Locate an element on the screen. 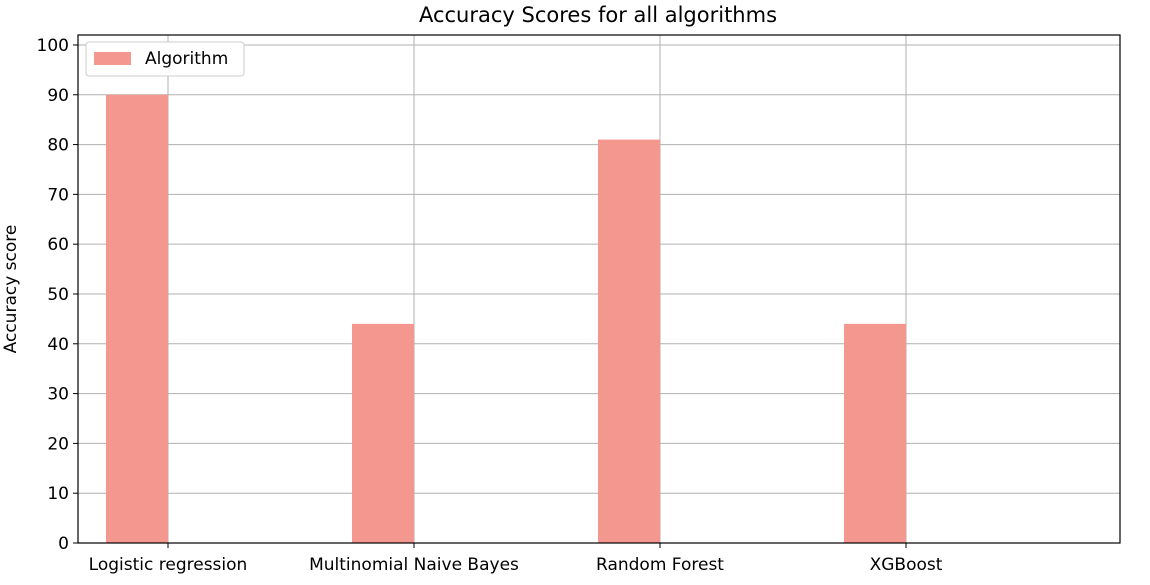 Image resolution: width=1150 pixels, height=585 pixels. x-tick-label: Multinomial Naive Bayes is located at coordinates (414, 565).